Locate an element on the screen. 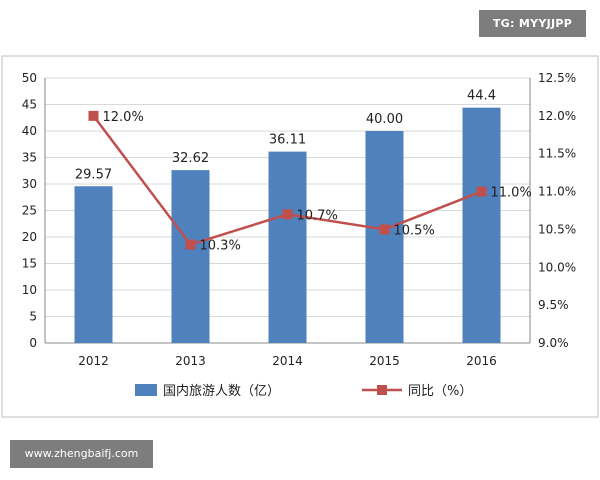 The image size is (600, 480). bar-data-labels: 29.57 32.62 36.11 40.00 44.4 is located at coordinates (285, 136).